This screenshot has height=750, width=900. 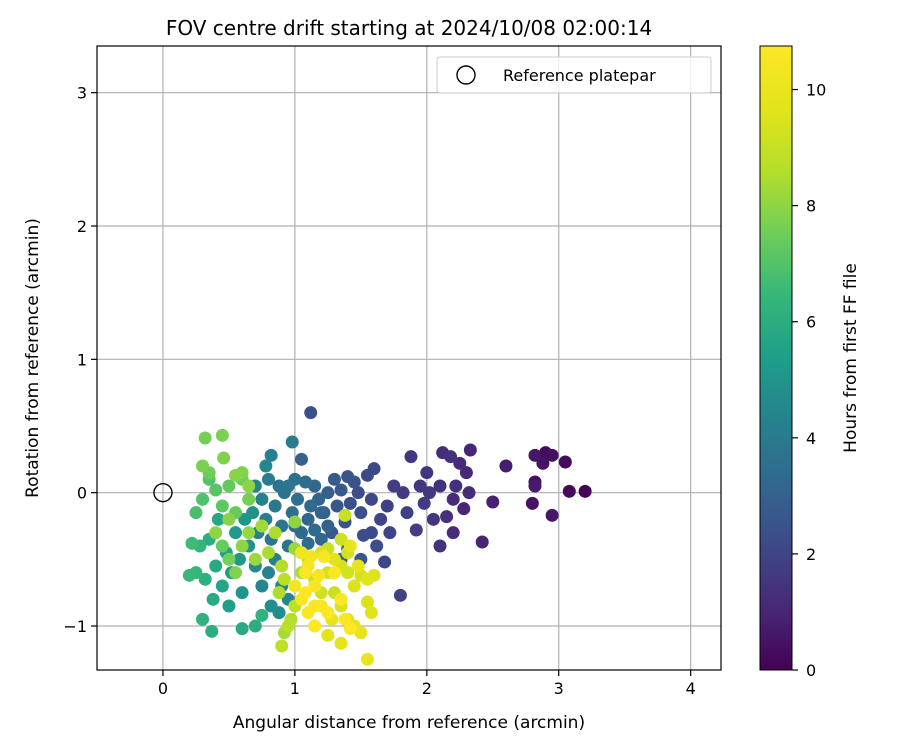 I want to click on colorbar-tick-label: 0, so click(x=811, y=670).